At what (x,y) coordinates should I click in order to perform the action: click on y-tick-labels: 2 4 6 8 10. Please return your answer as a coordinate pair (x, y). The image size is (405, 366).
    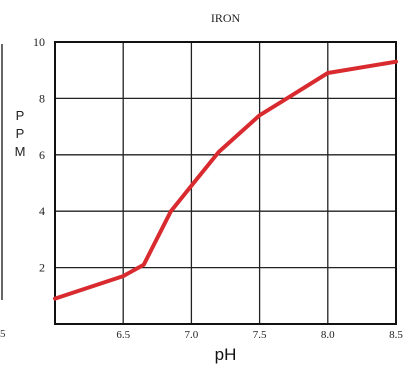
    Looking at the image, I should click on (39, 155).